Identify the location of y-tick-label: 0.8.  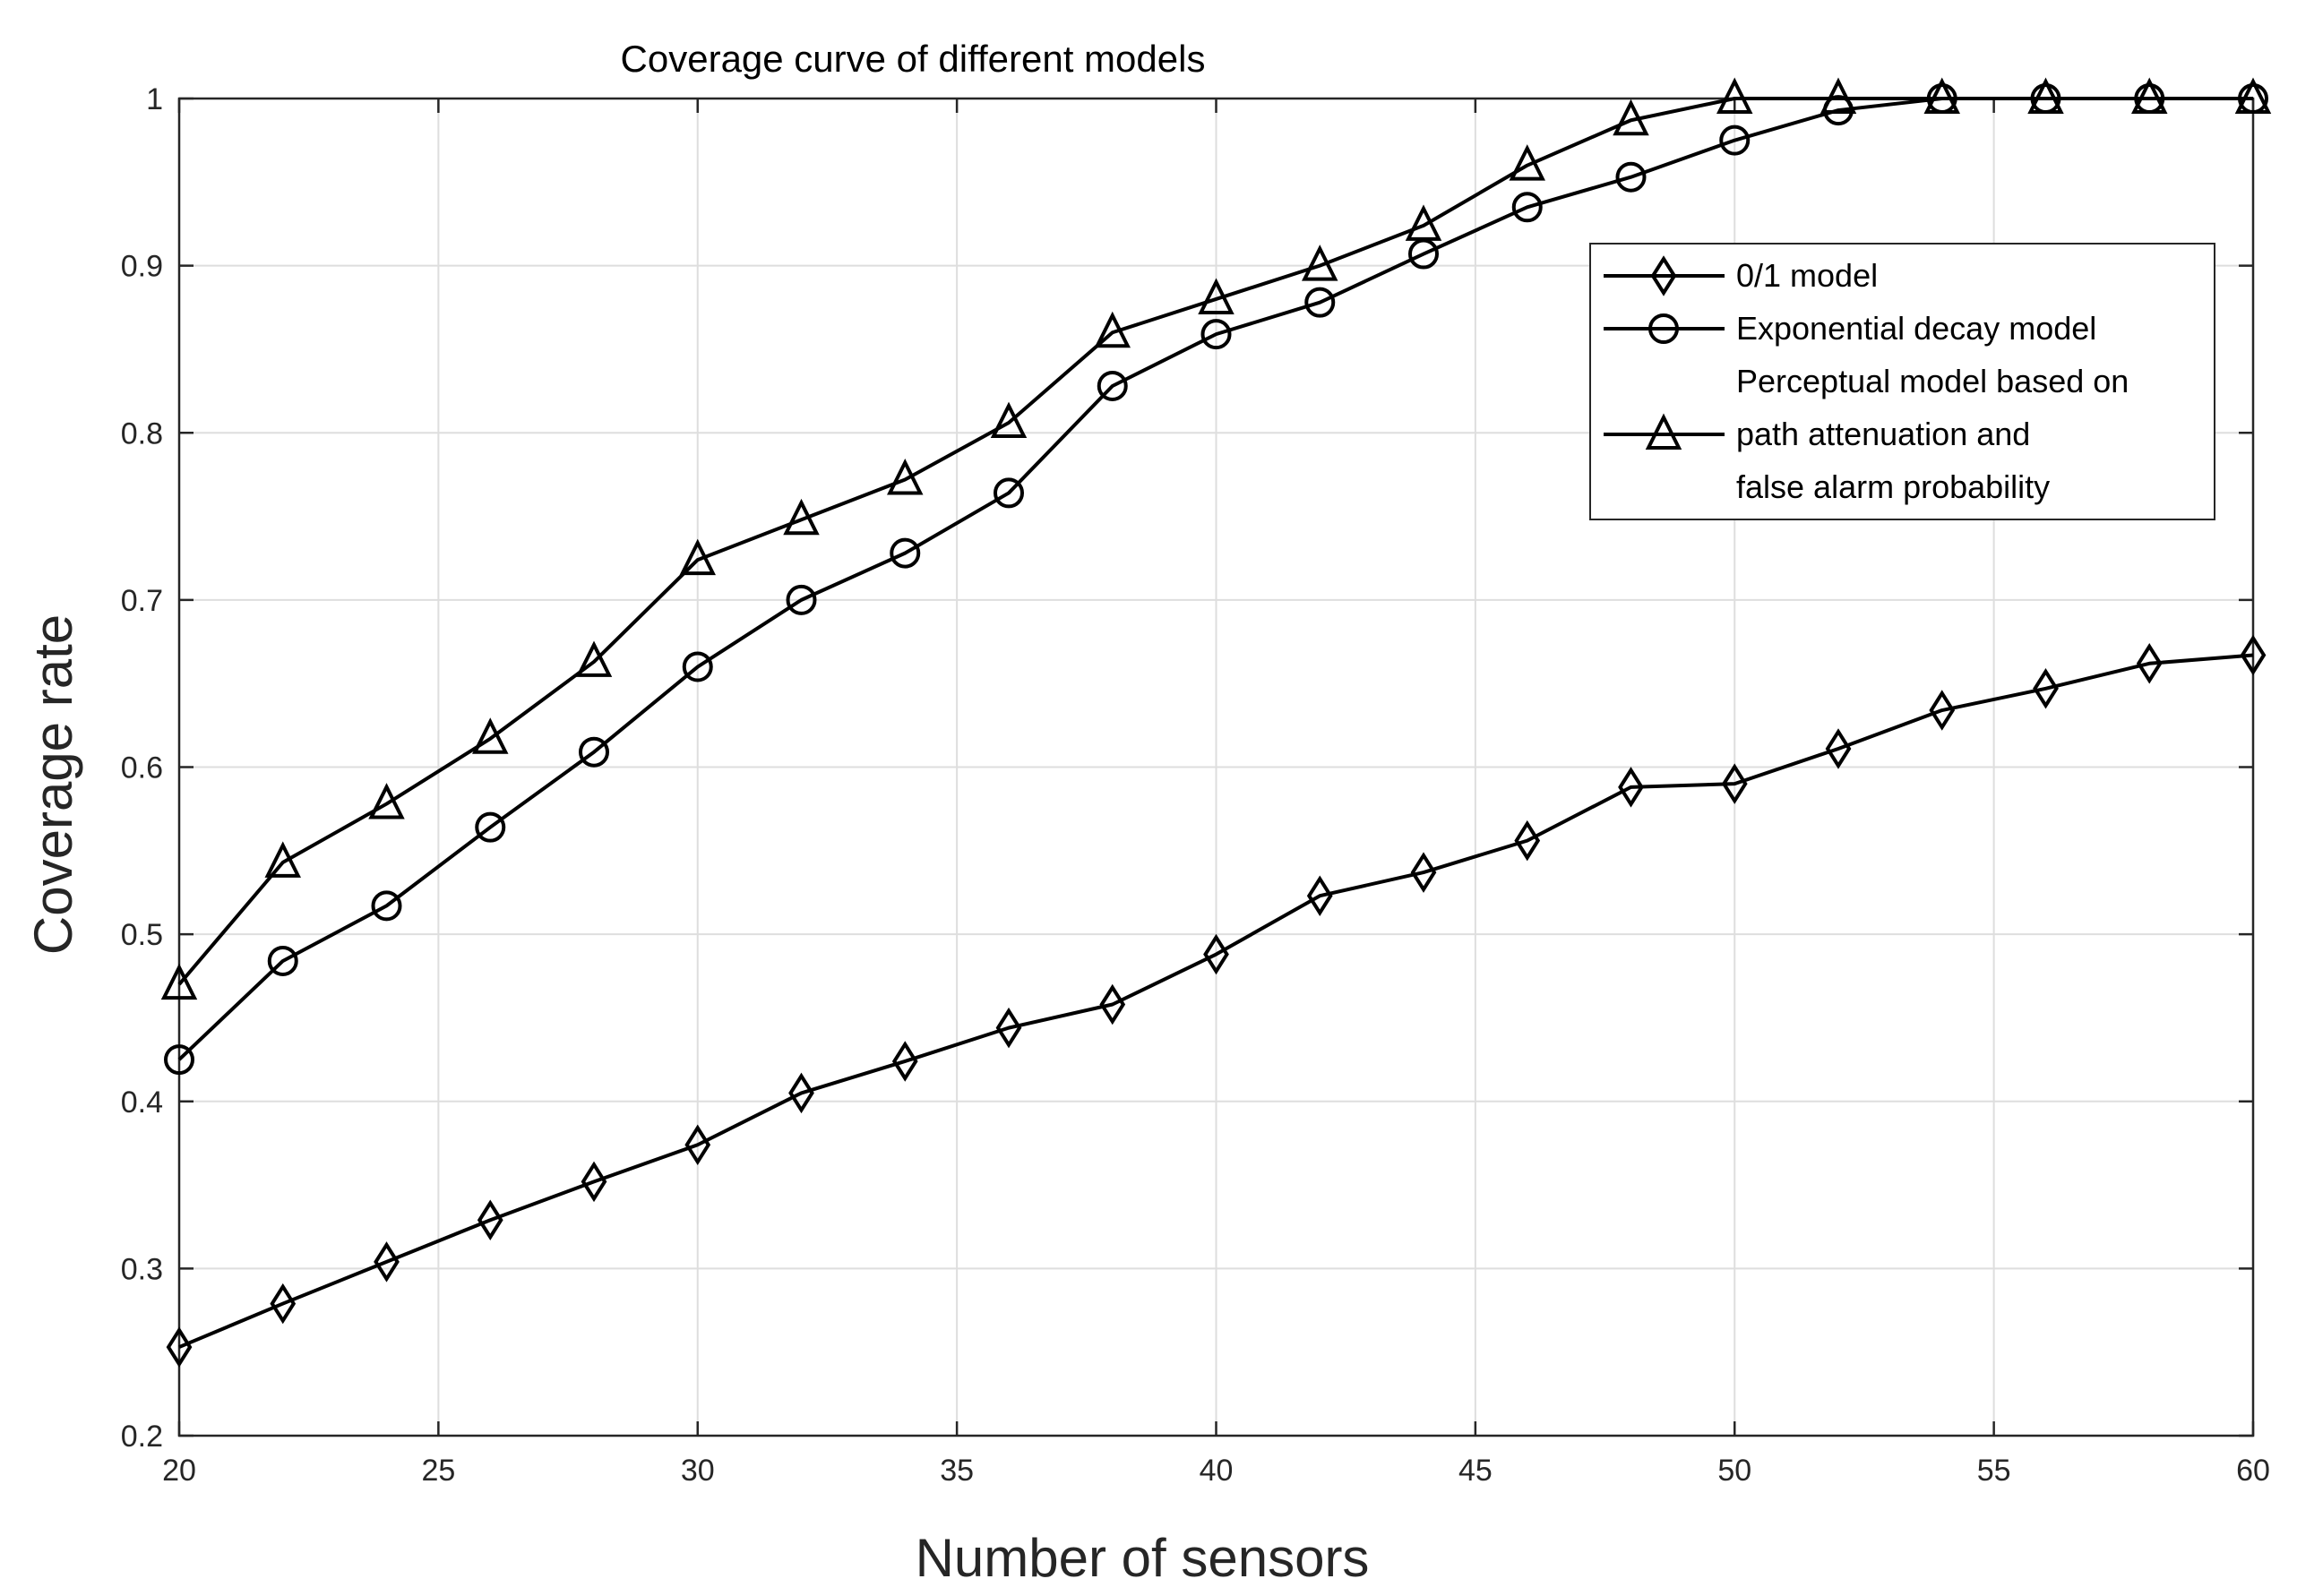
(142, 433).